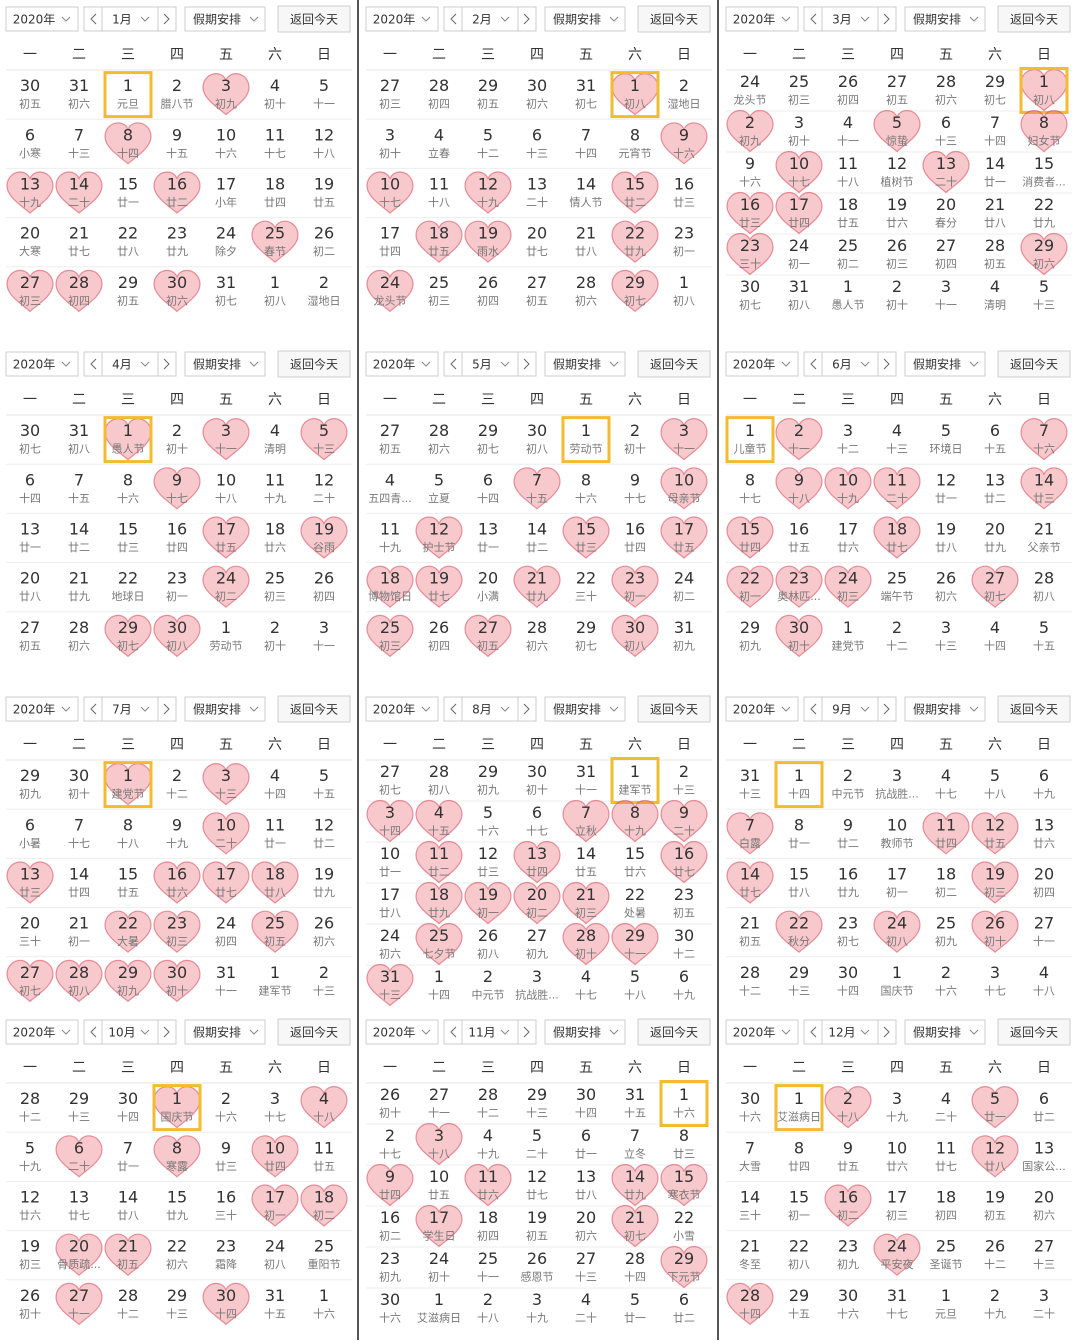 The image size is (1080, 1344). Describe the element at coordinates (887, 19) in the screenshot. I see `next-month` at that location.